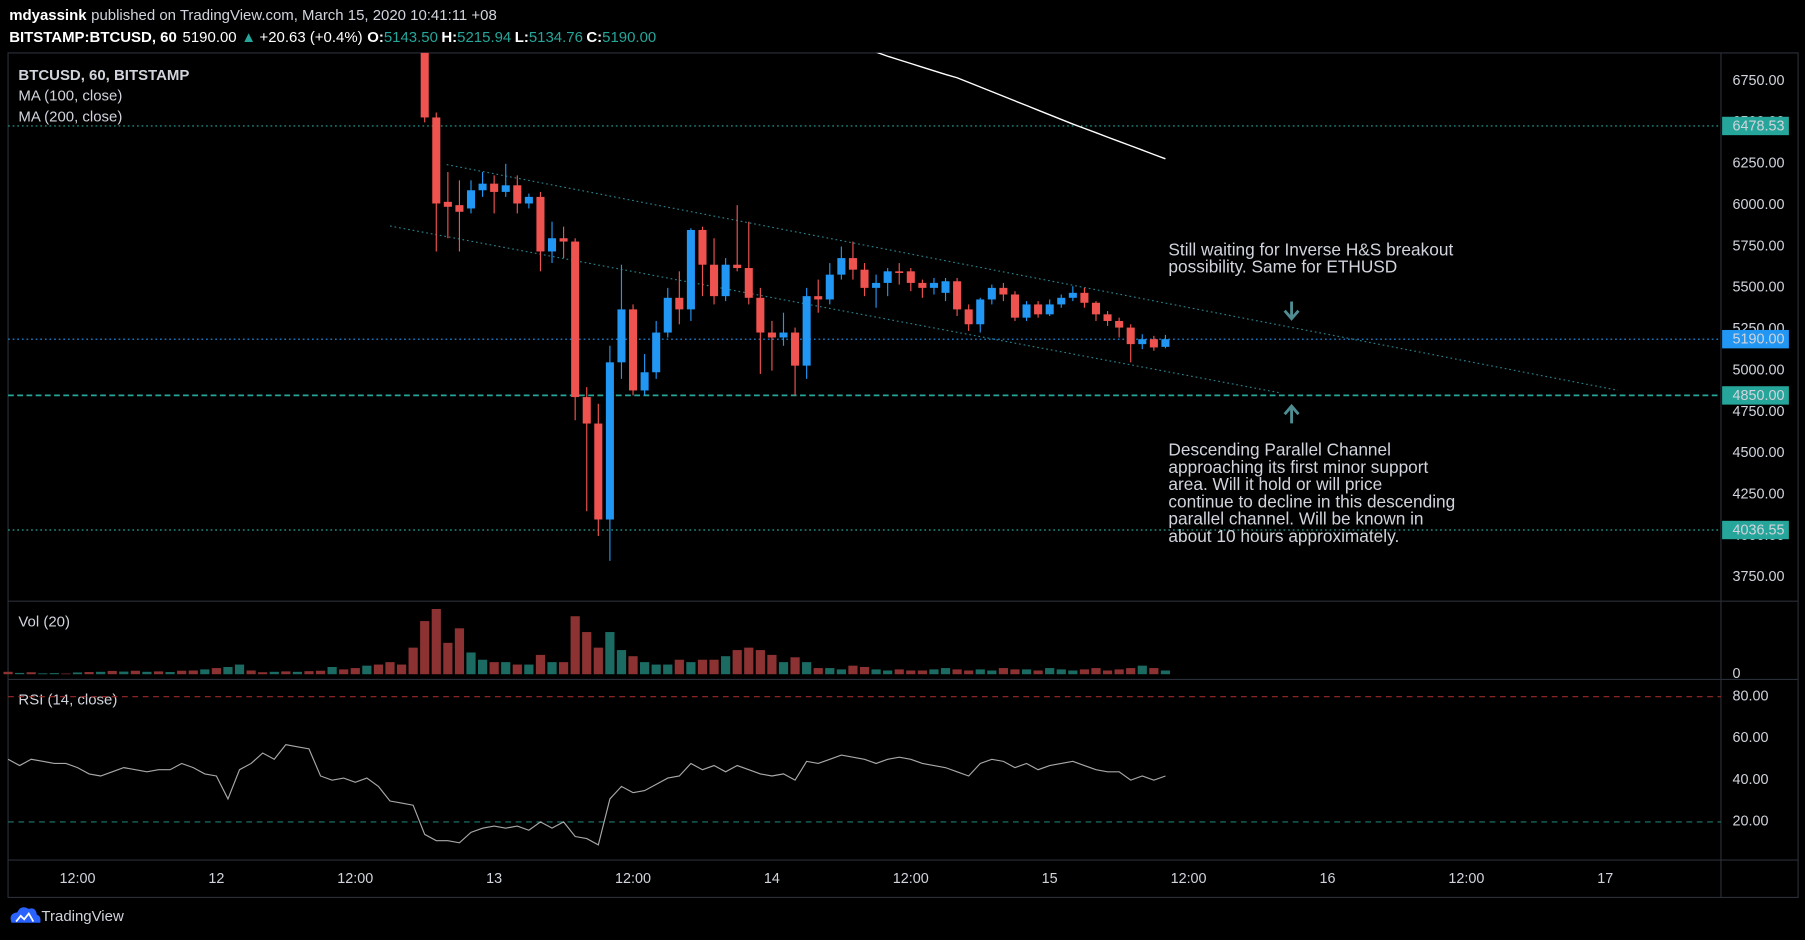 The height and width of the screenshot is (940, 1805). Describe the element at coordinates (1275, 484) in the screenshot. I see `annotation-text: area. Will it hold or will price` at that location.